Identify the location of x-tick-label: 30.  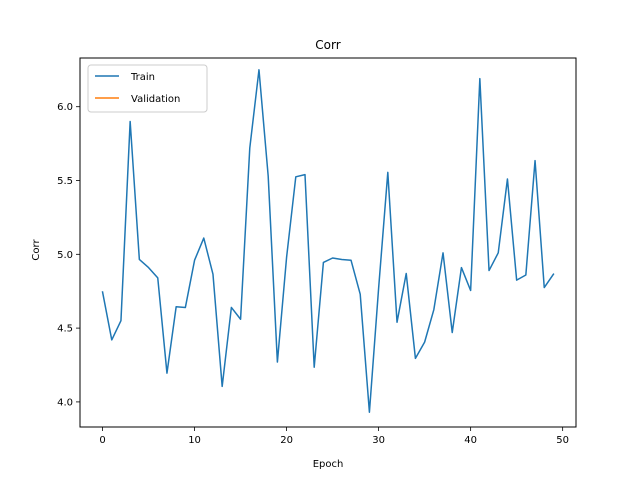
(378, 440).